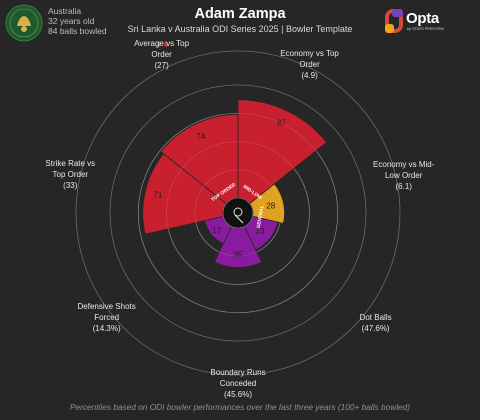 Image resolution: width=480 pixels, height=420 pixels. What do you see at coordinates (157, 195) in the screenshot?
I see `data-label: 71` at bounding box center [157, 195].